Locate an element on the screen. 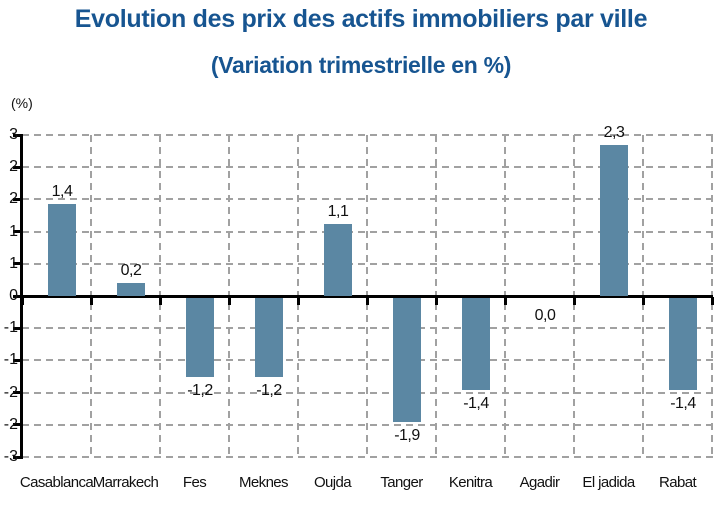 This screenshot has width=722, height=511. x-axis-category-label: Marrakech is located at coordinates (125, 482).